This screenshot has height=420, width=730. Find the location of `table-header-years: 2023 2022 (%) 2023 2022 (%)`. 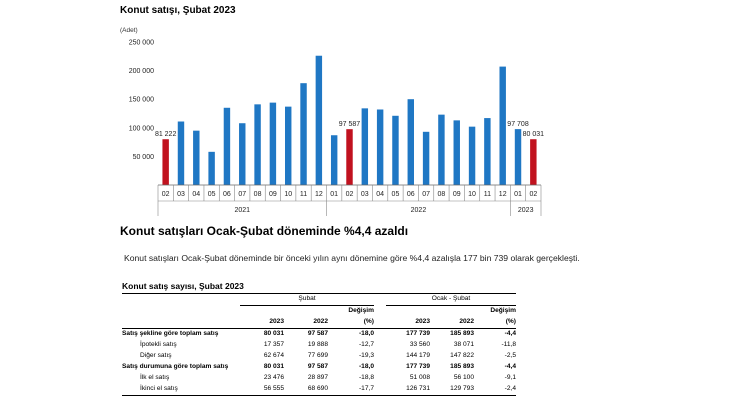

table-header-years: 2023 2022 (%) 2023 2022 (%) is located at coordinates (319, 323).